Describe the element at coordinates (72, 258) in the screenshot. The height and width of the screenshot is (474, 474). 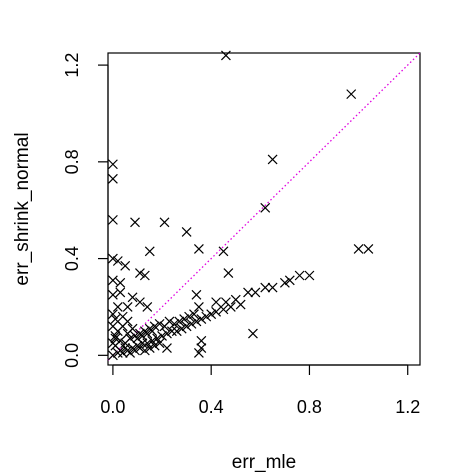
I see `y-tick-label: 0.4` at that location.